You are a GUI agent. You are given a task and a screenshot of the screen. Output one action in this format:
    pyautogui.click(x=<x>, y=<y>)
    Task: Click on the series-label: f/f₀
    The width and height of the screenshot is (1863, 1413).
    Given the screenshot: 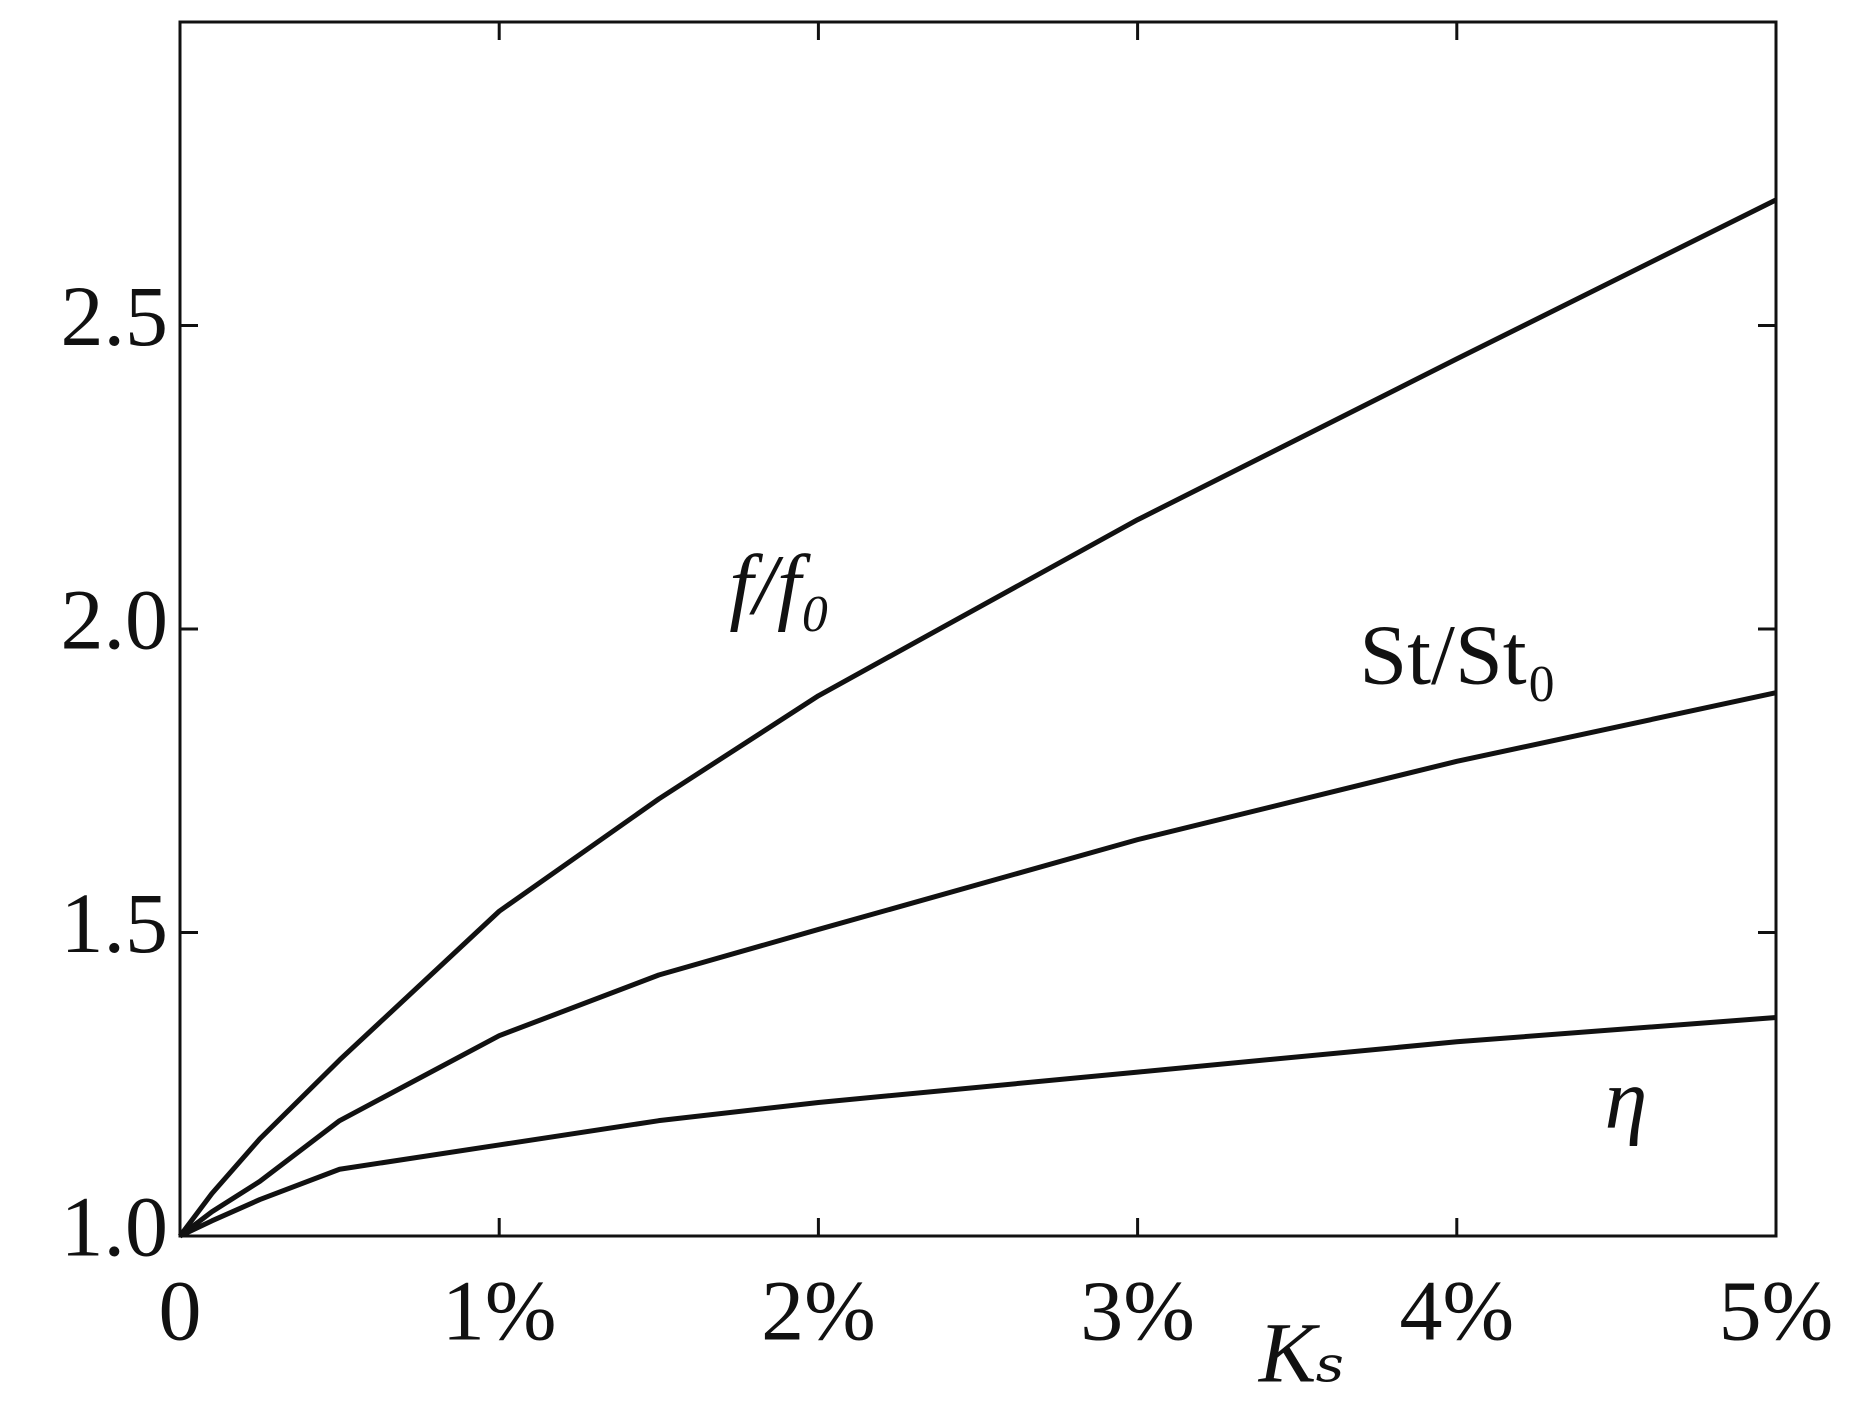 What is the action you would take?
    pyautogui.click(x=780, y=585)
    